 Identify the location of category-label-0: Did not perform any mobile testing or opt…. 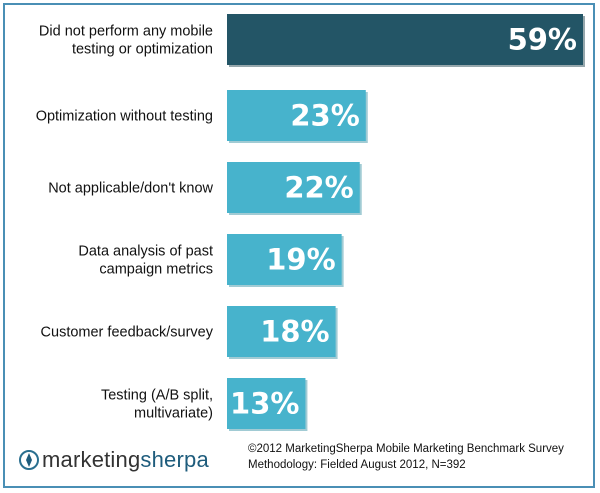
(126, 41).